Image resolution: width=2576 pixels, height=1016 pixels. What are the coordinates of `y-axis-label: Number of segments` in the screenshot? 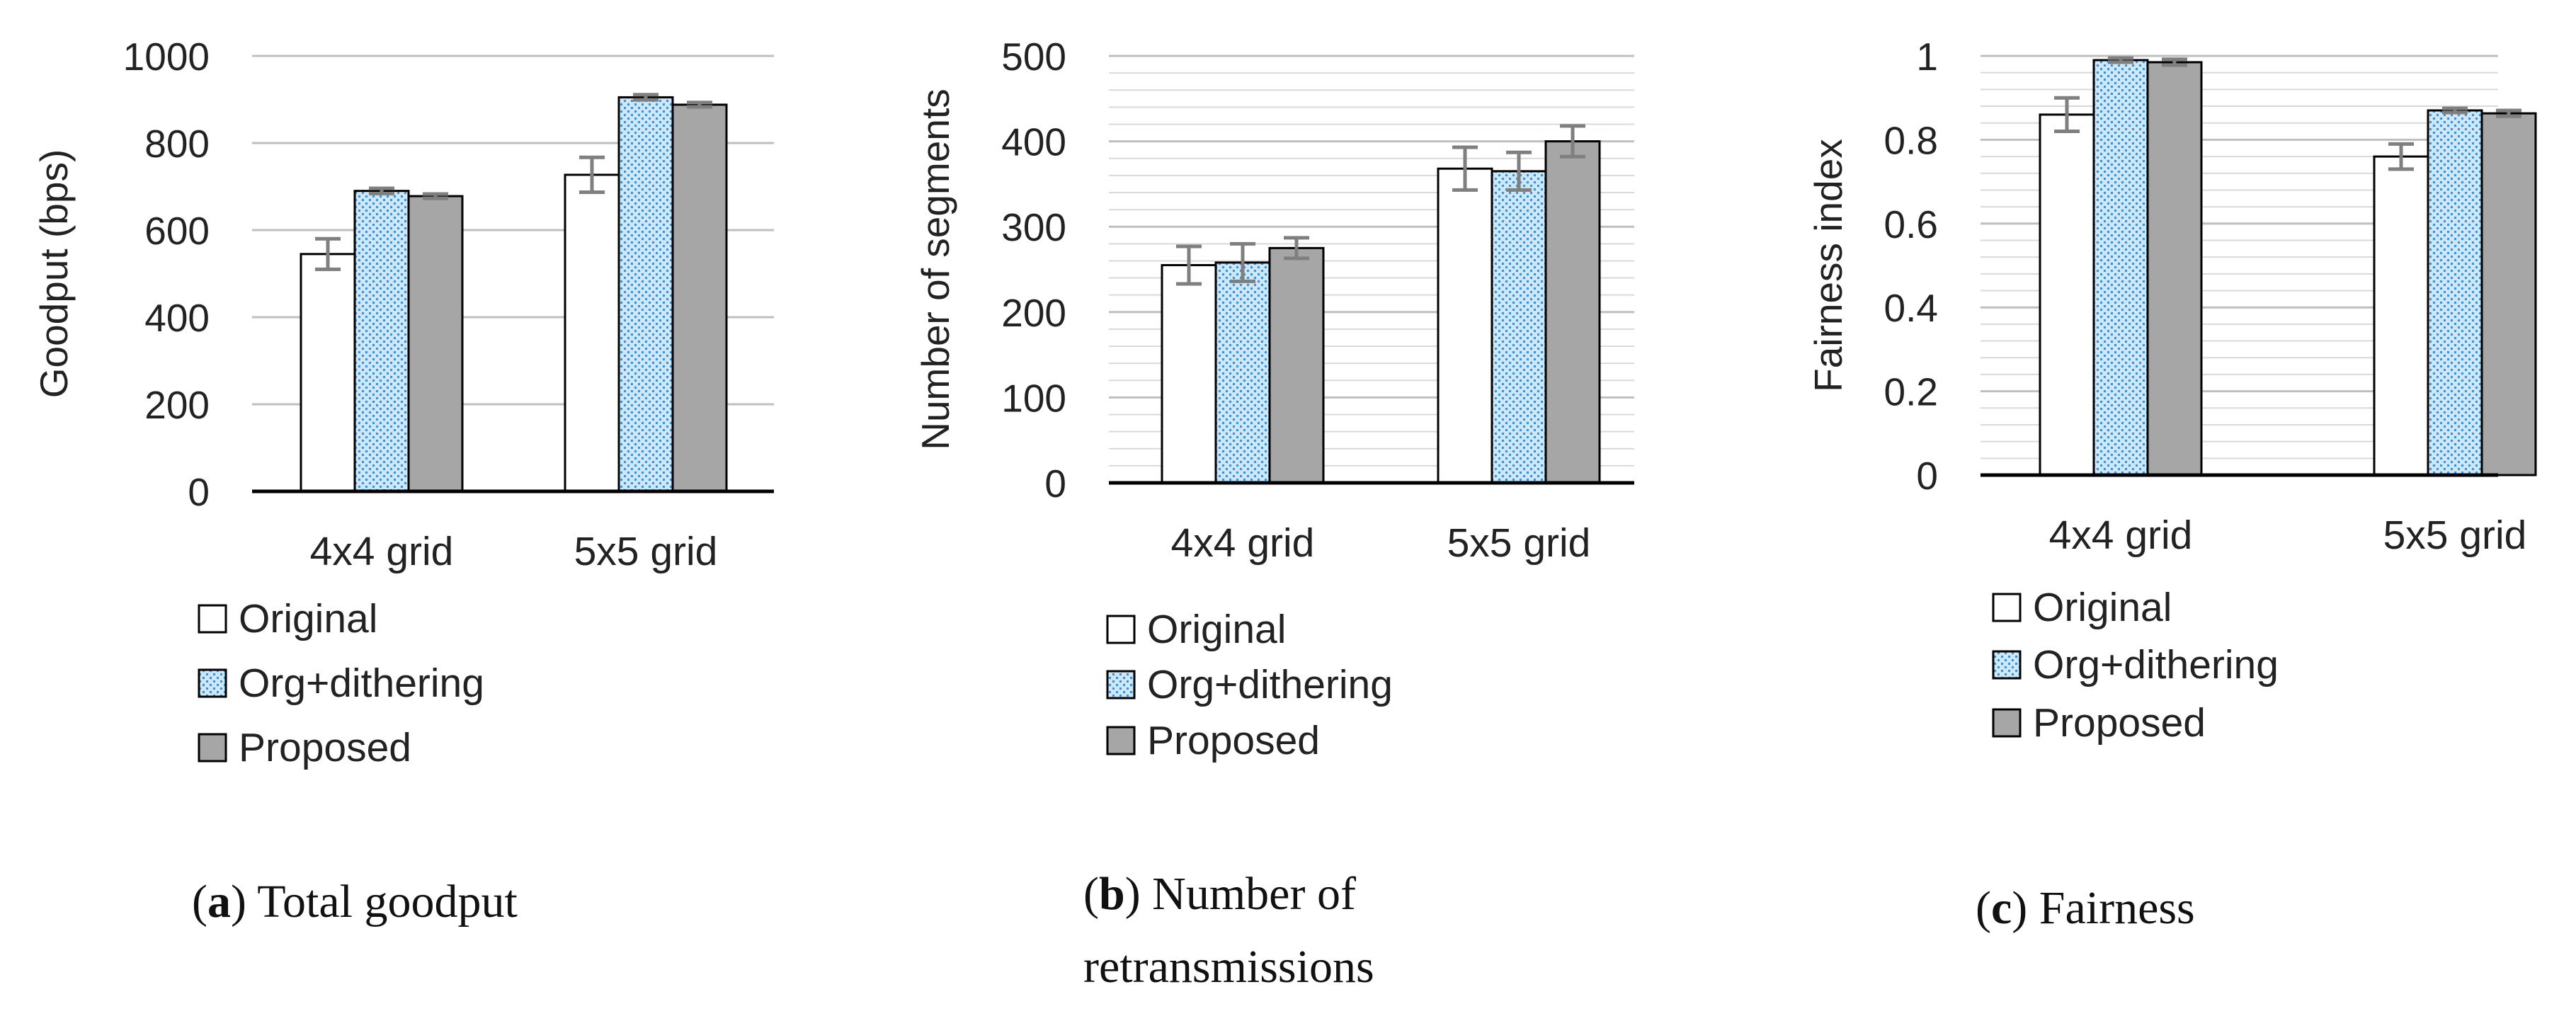 It's located at (935, 269).